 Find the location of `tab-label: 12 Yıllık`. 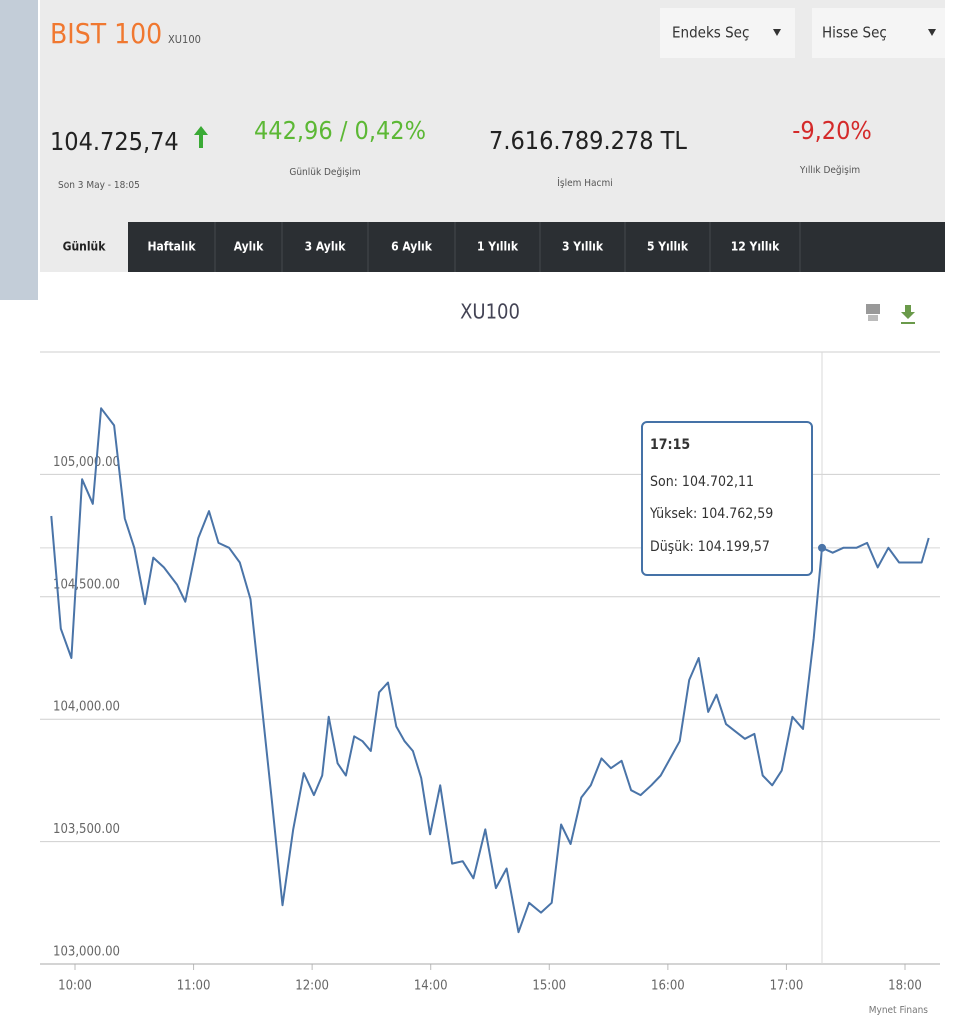

tab-label: 12 Yıllık is located at coordinates (755, 247).